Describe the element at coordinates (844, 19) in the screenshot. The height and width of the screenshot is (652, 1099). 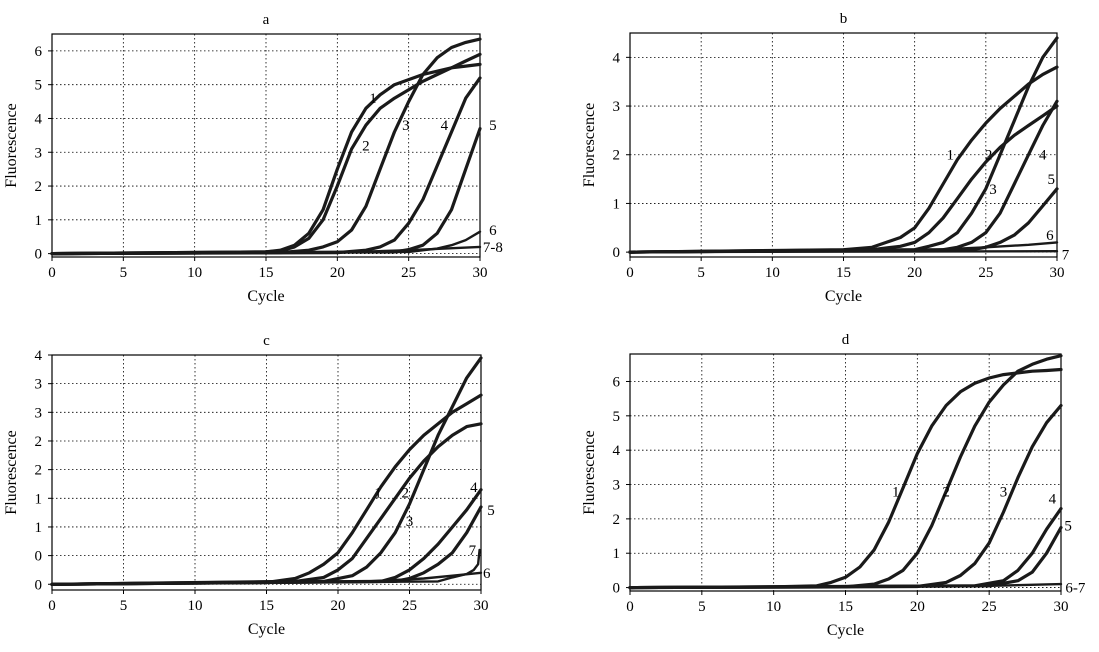
I see `chart-title: b` at that location.